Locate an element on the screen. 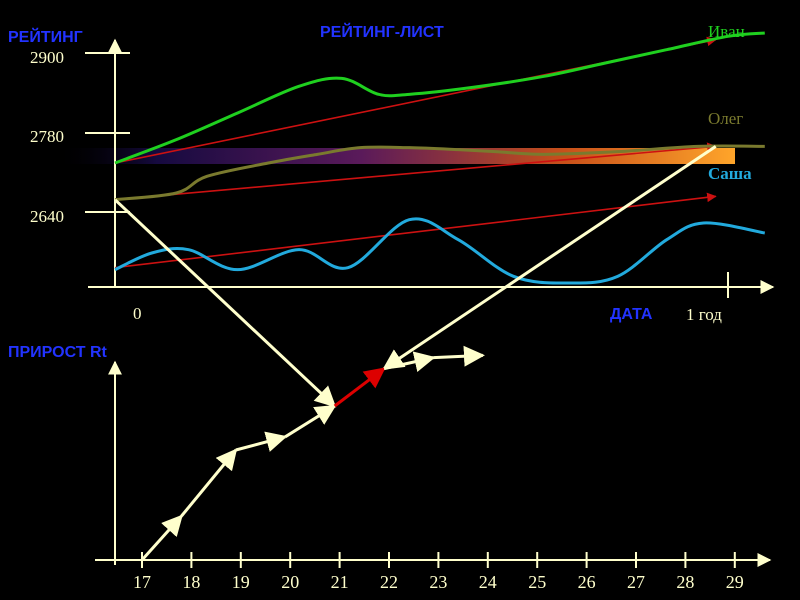 The height and width of the screenshot is (600, 800). x-tick-label-20: 20 is located at coordinates (290, 582).